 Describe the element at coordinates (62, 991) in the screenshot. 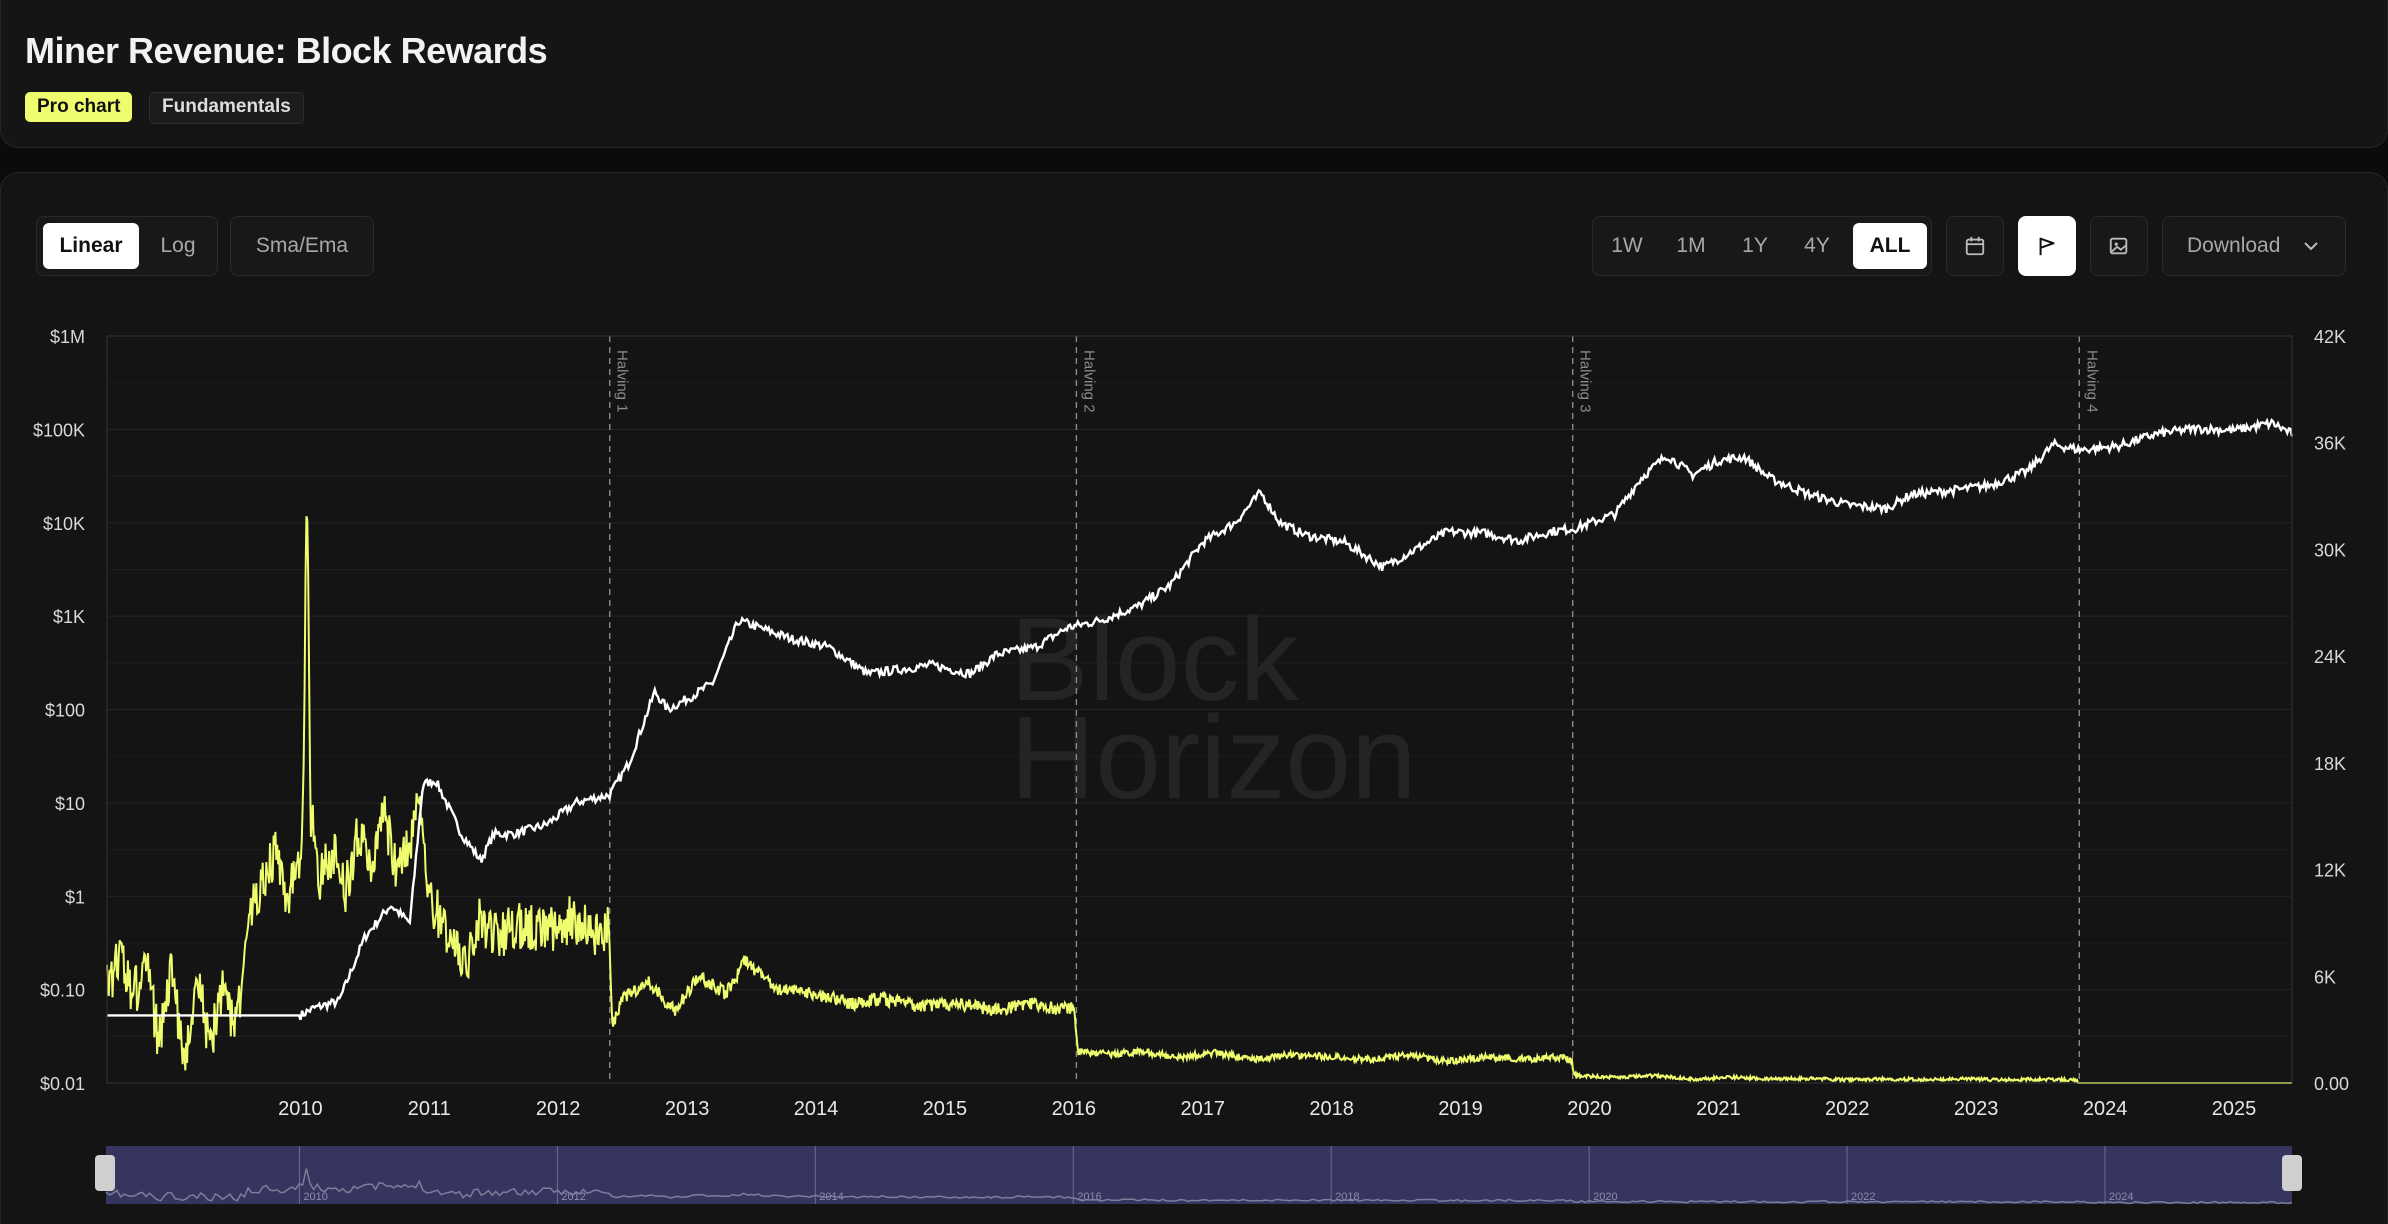

I see `y-left-tick-label: $0.10` at that location.